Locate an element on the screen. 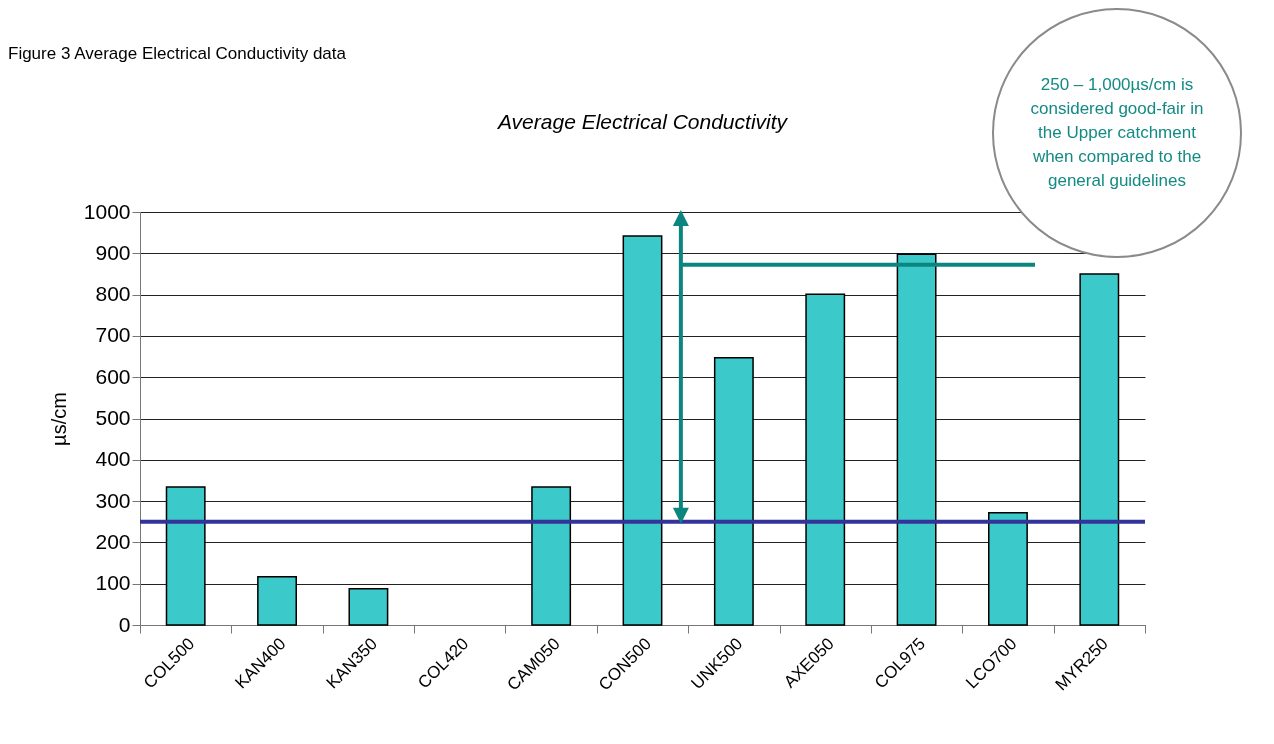  y-tick-label: 600 is located at coordinates (113, 376).